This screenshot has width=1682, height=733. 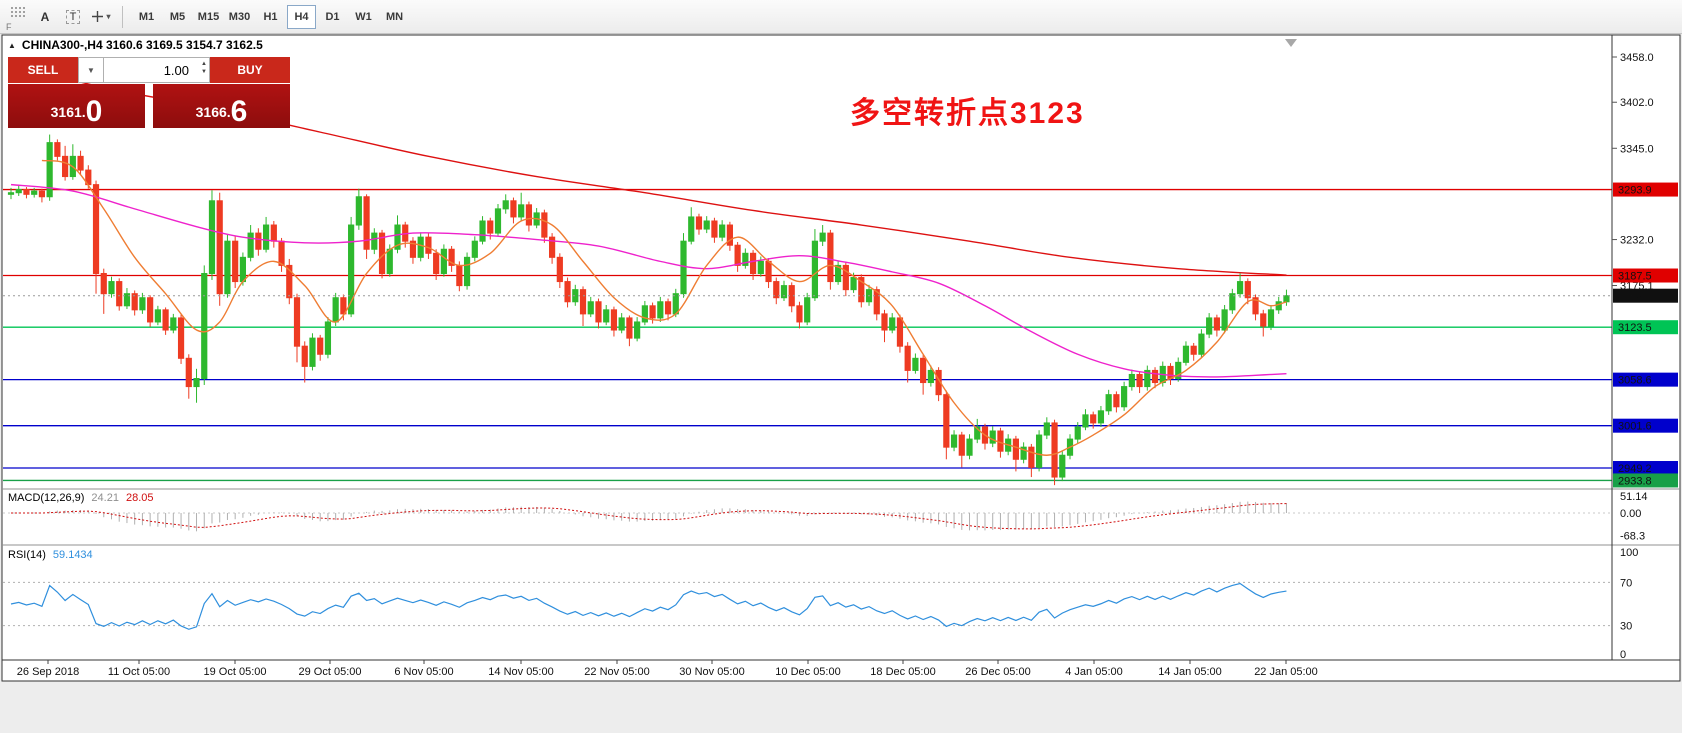 I want to click on time-axis-label: 4 Jan 05:00, so click(x=1094, y=672).